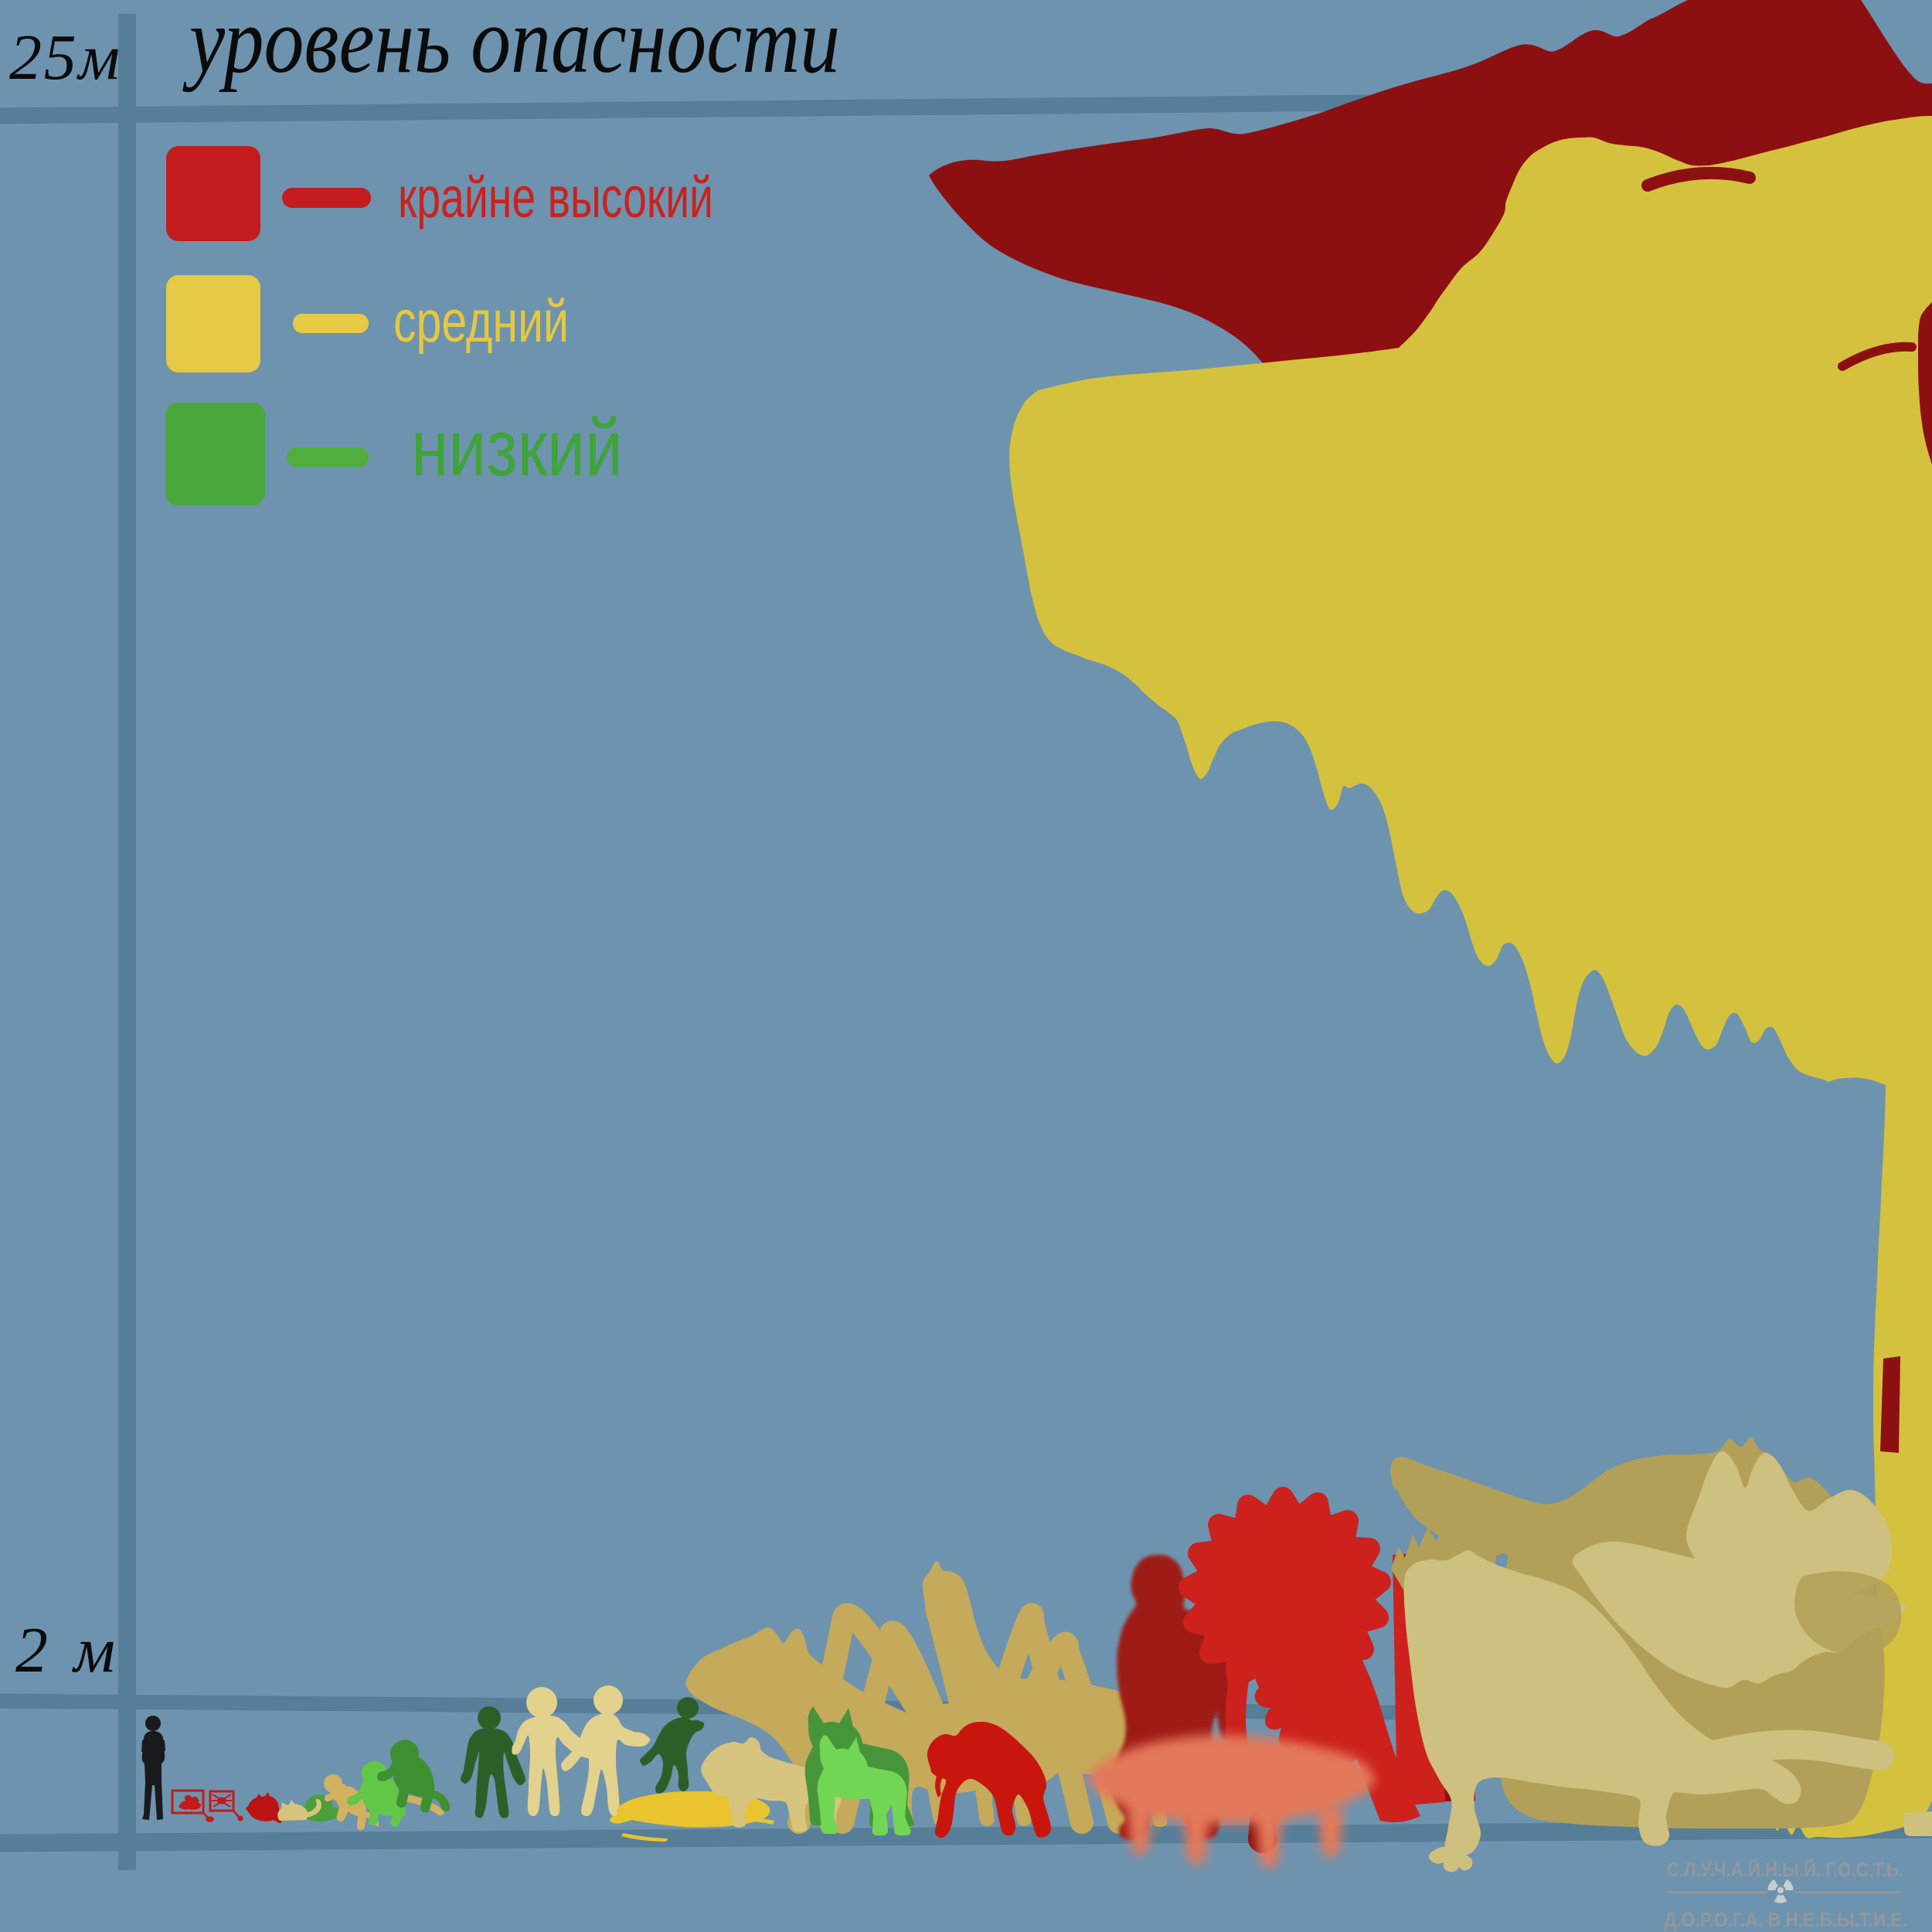 The height and width of the screenshot is (1932, 1932). I want to click on svg-text: 2 м, so click(65, 1650).